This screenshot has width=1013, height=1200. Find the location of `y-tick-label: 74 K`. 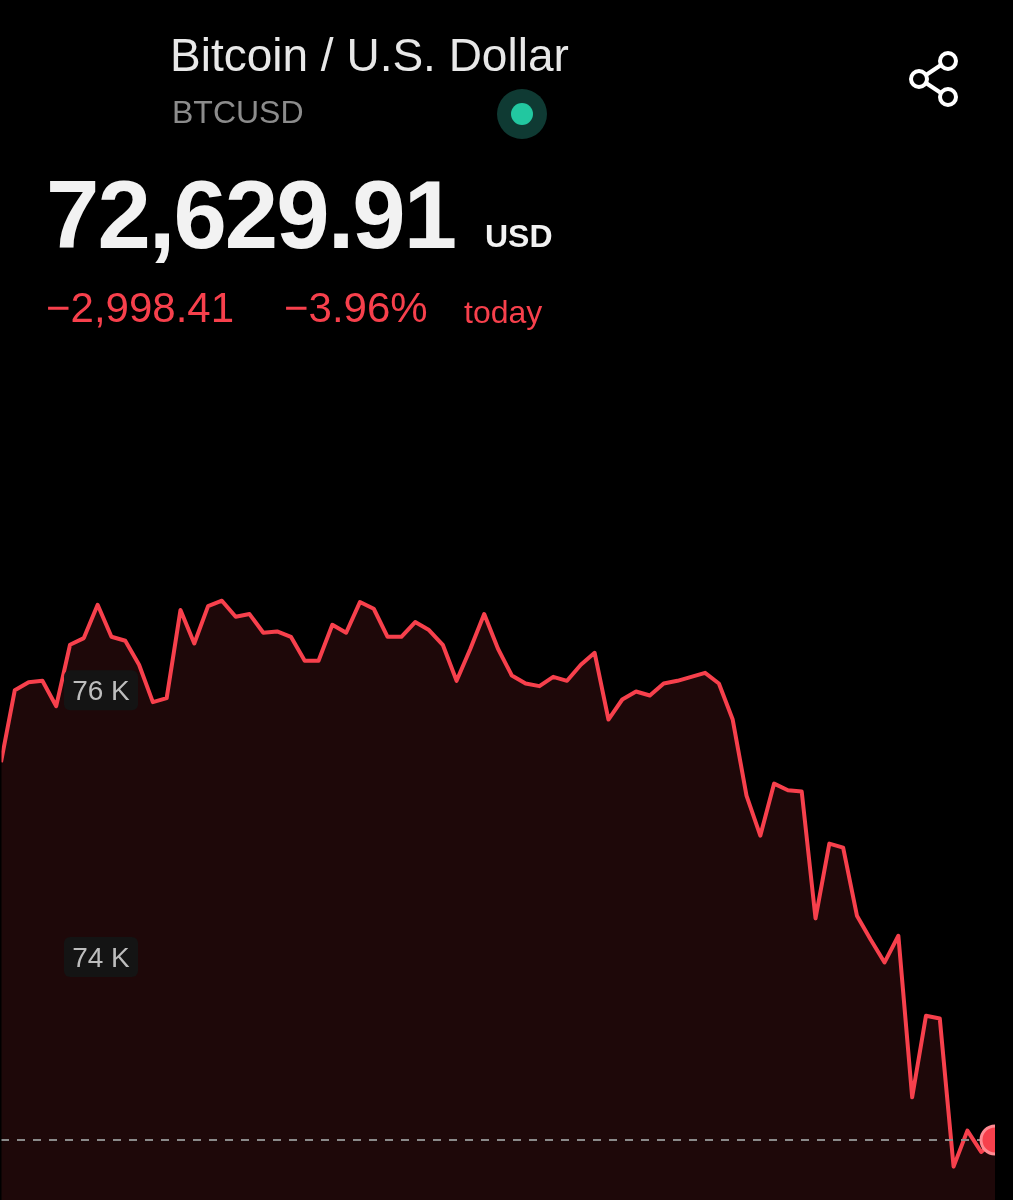

y-tick-label: 74 K is located at coordinates (101, 958).